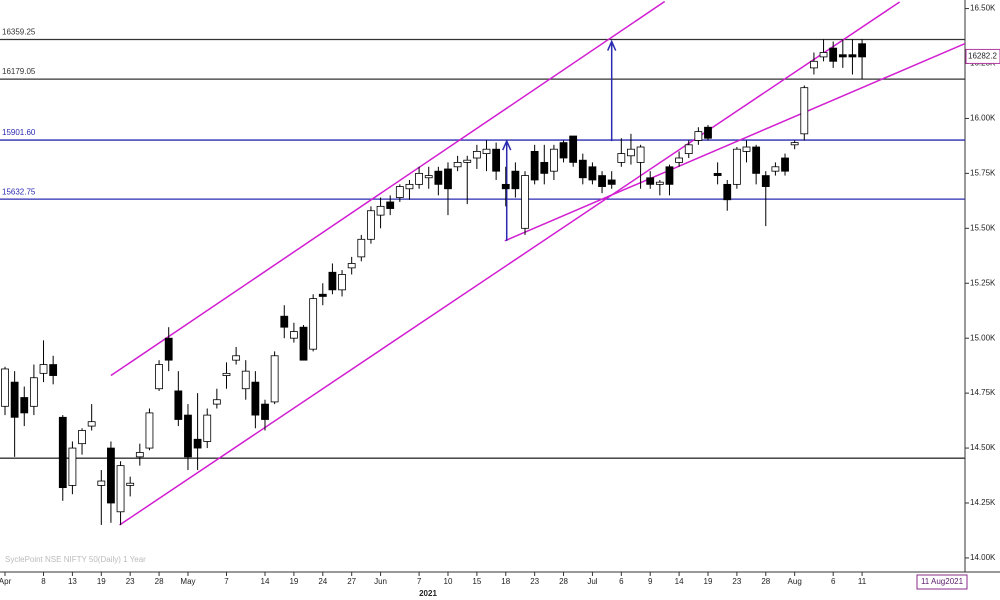 Image resolution: width=1000 pixels, height=600 pixels. I want to click on x-tick-label: Aug, so click(795, 581).